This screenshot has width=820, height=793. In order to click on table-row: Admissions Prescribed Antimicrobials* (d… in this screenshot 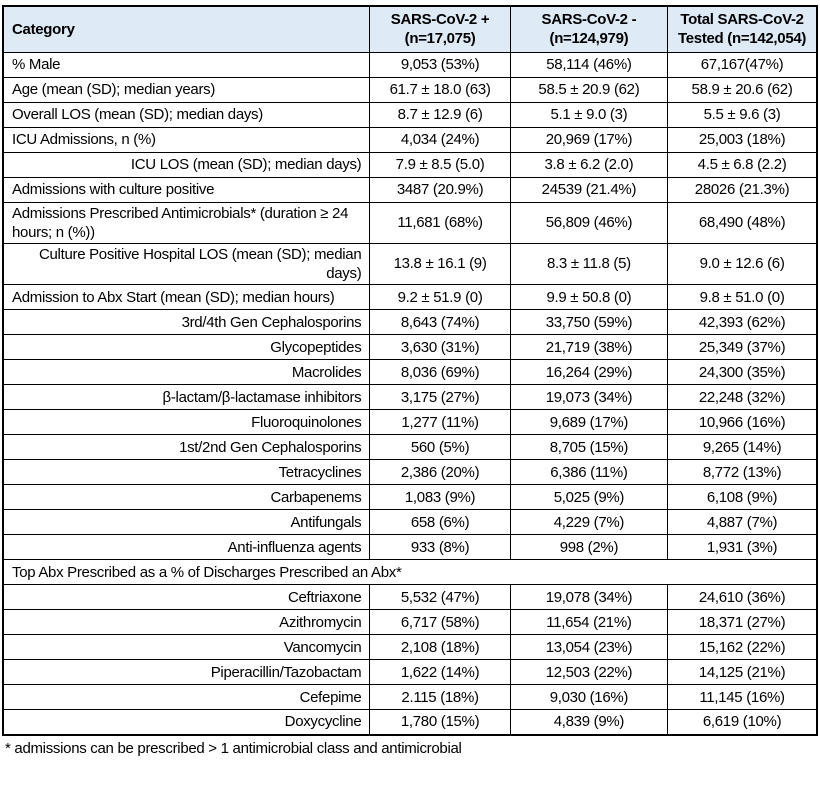, I will do `click(410, 222)`.